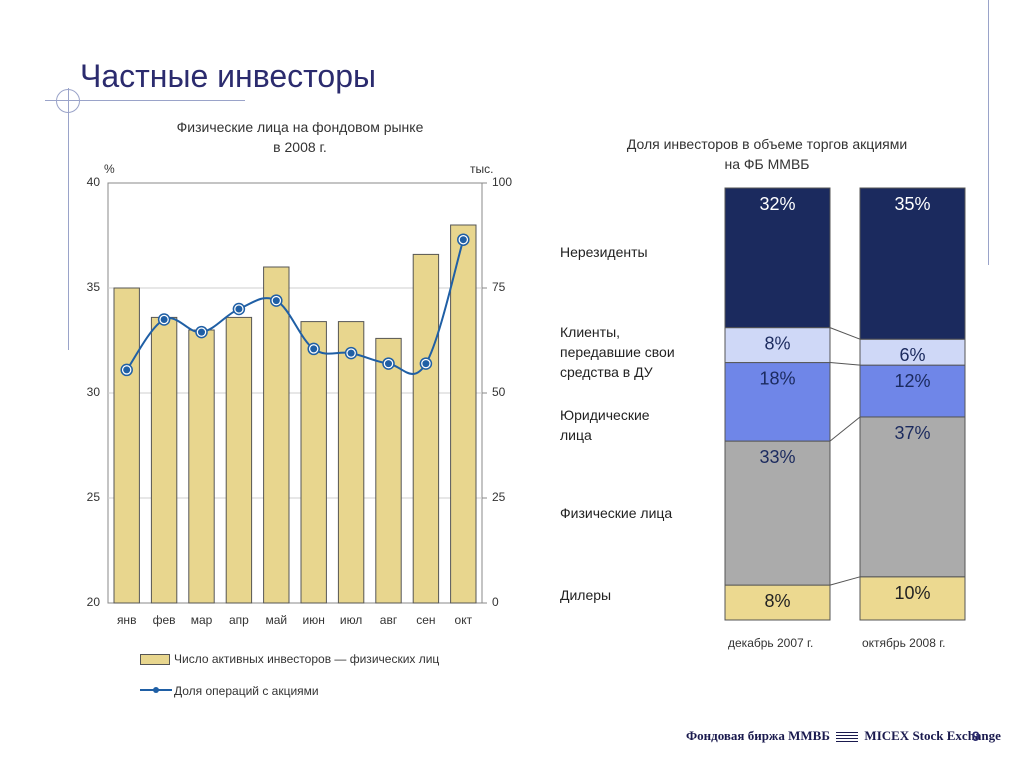 The width and height of the screenshot is (1024, 768). What do you see at coordinates (617, 352) in the screenshot?
I see `series-label-clients: Клиенты, передавшие свои средства в ДУ` at bounding box center [617, 352].